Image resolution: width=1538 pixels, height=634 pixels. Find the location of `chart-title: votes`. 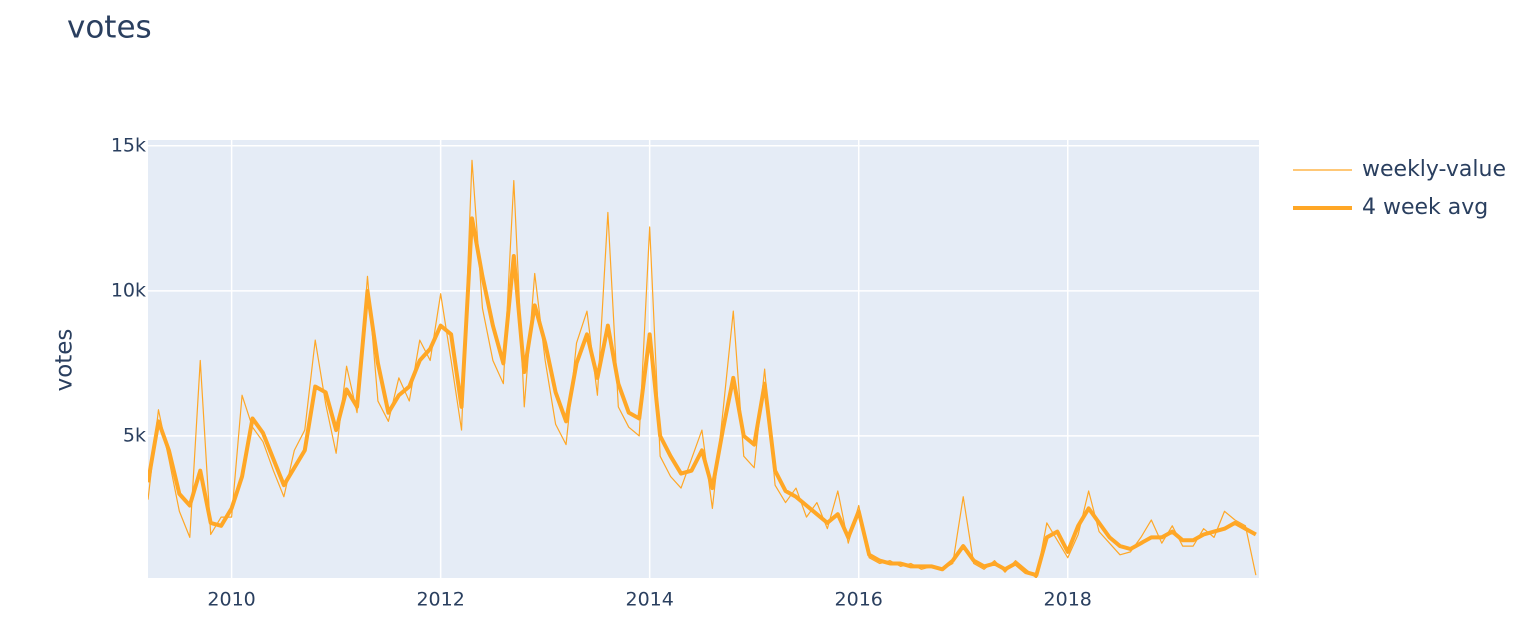

chart-title: votes is located at coordinates (109, 28).